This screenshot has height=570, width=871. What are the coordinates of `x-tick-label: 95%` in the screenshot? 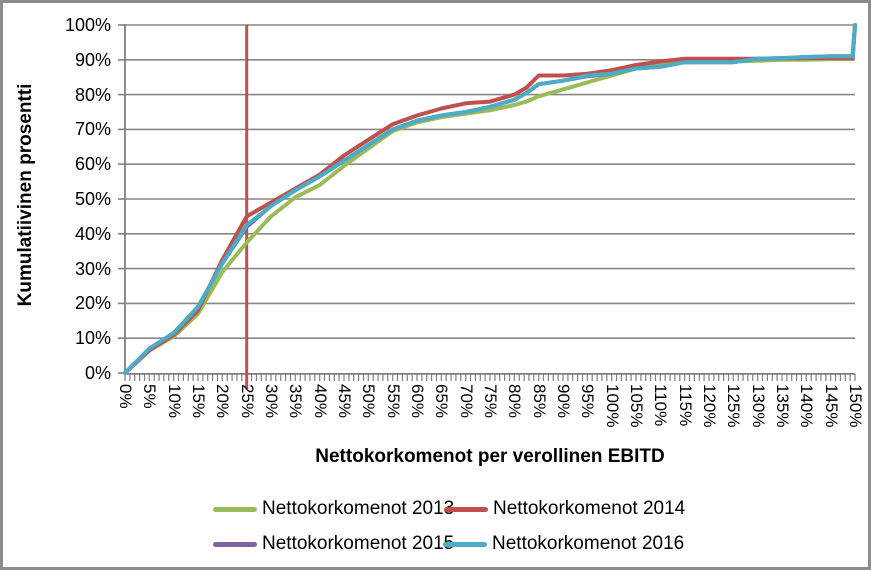 It's located at (588, 401).